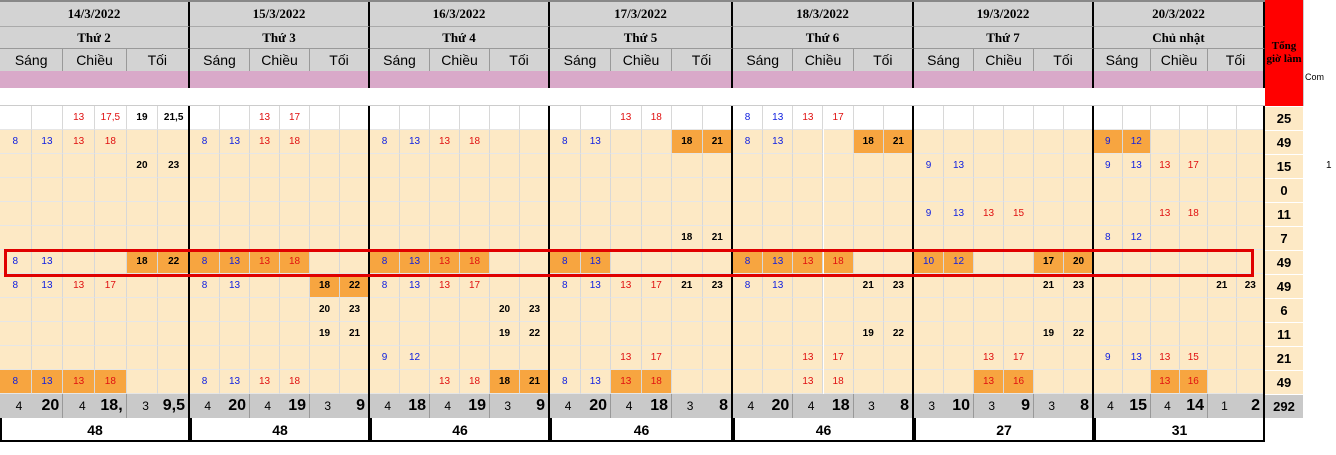  I want to click on shift-end-time: 23, so click(355, 310).